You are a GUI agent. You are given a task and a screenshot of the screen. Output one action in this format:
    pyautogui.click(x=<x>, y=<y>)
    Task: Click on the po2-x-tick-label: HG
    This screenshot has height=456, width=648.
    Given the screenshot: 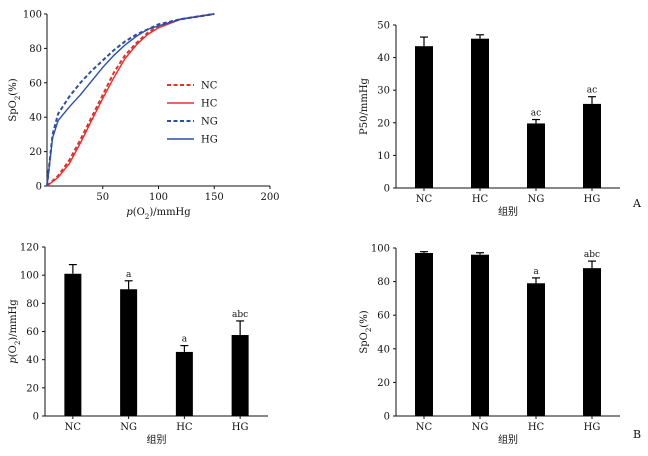 What is the action you would take?
    pyautogui.click(x=240, y=427)
    